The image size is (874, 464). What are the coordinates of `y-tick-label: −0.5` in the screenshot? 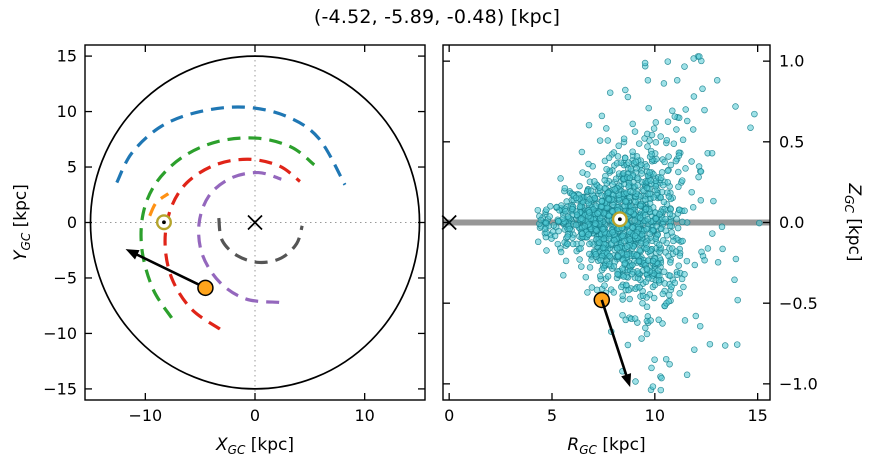 It's located at (798, 303).